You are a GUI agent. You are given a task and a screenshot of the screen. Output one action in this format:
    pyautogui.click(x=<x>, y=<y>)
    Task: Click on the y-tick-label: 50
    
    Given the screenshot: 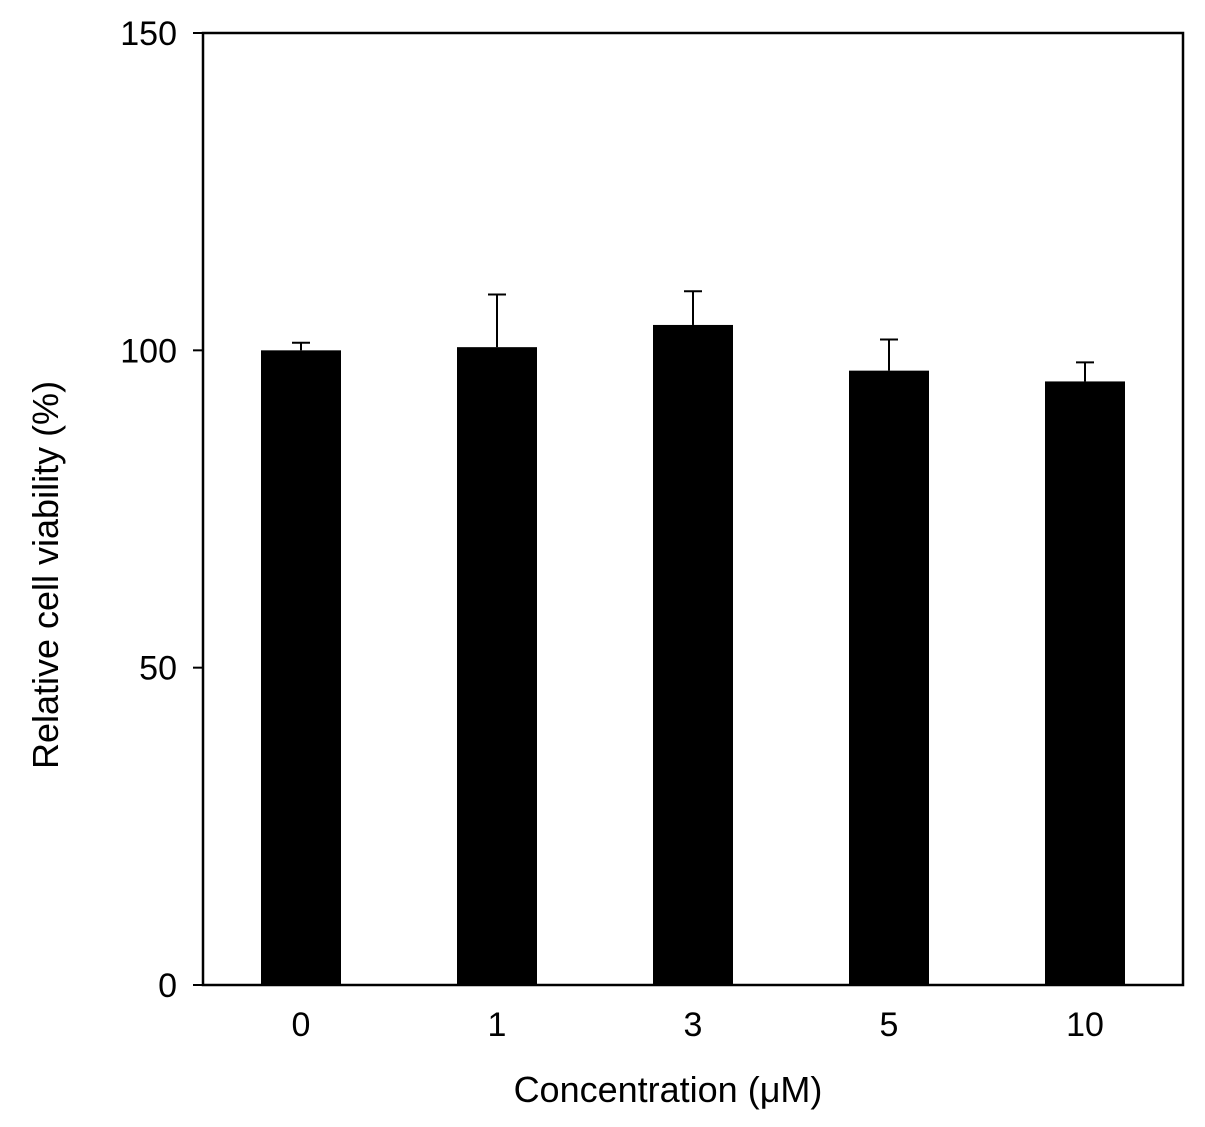 What is the action you would take?
    pyautogui.click(x=158, y=669)
    